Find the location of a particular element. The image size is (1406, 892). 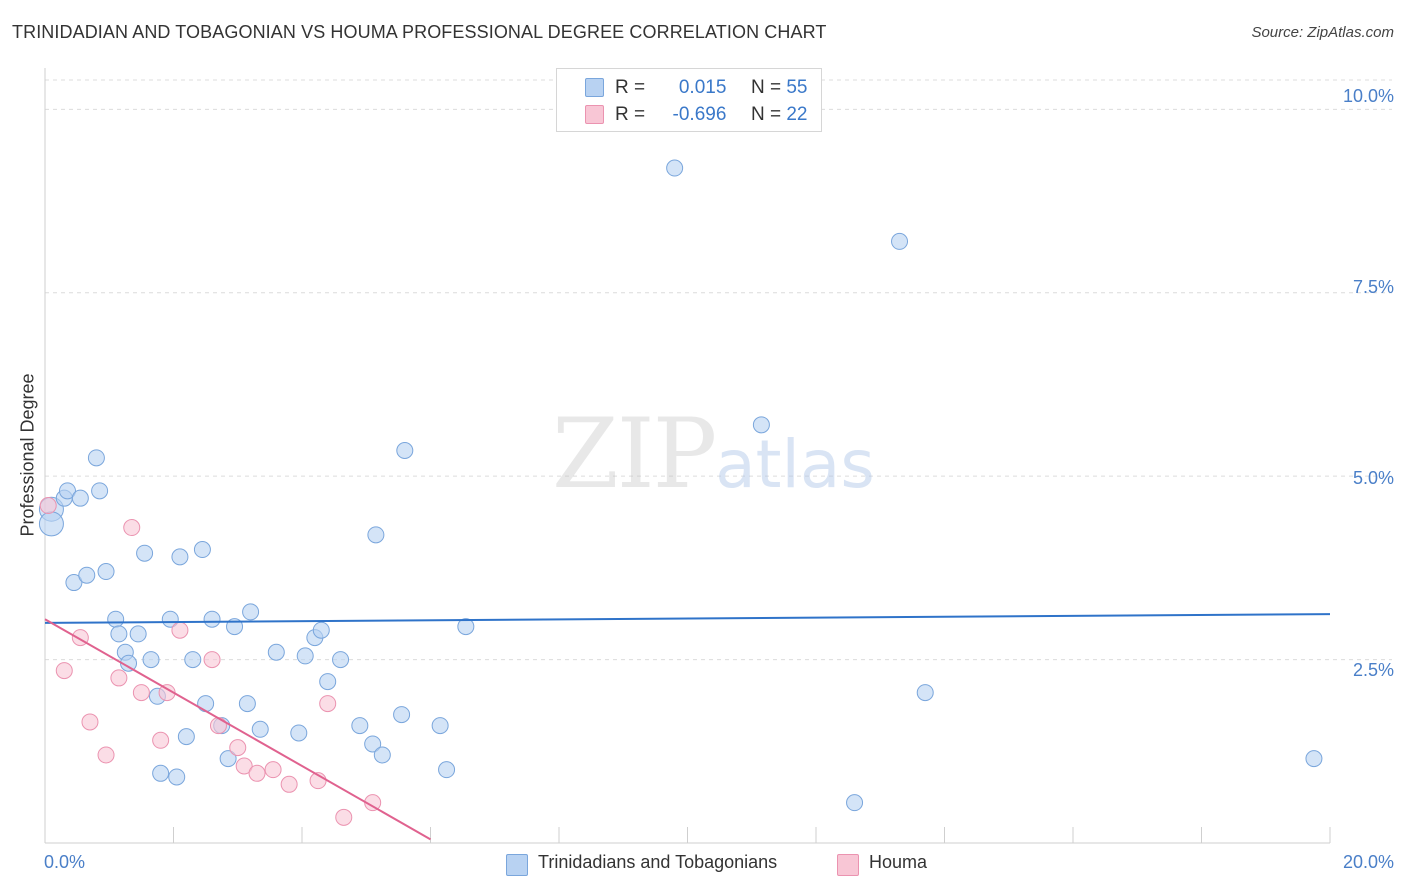

watermark-zip: ZIP is located at coordinates (634, 454).